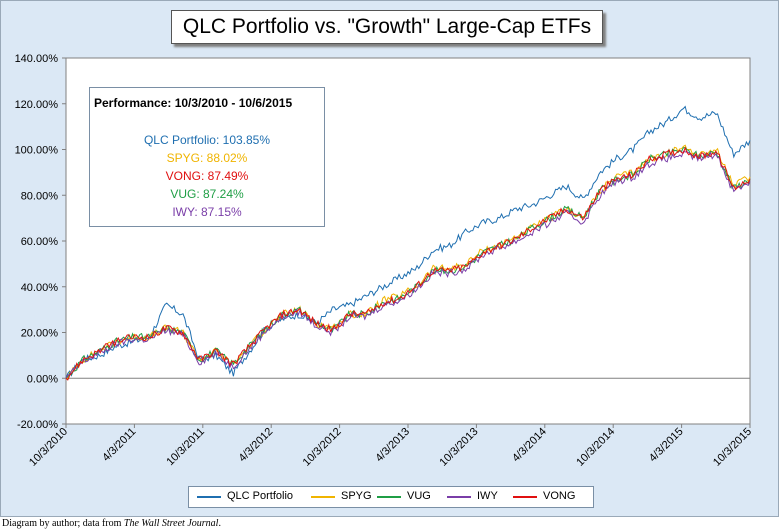 Image resolution: width=779 pixels, height=532 pixels. What do you see at coordinates (37, 59) in the screenshot?
I see `y-tick-label: 140.00%` at bounding box center [37, 59].